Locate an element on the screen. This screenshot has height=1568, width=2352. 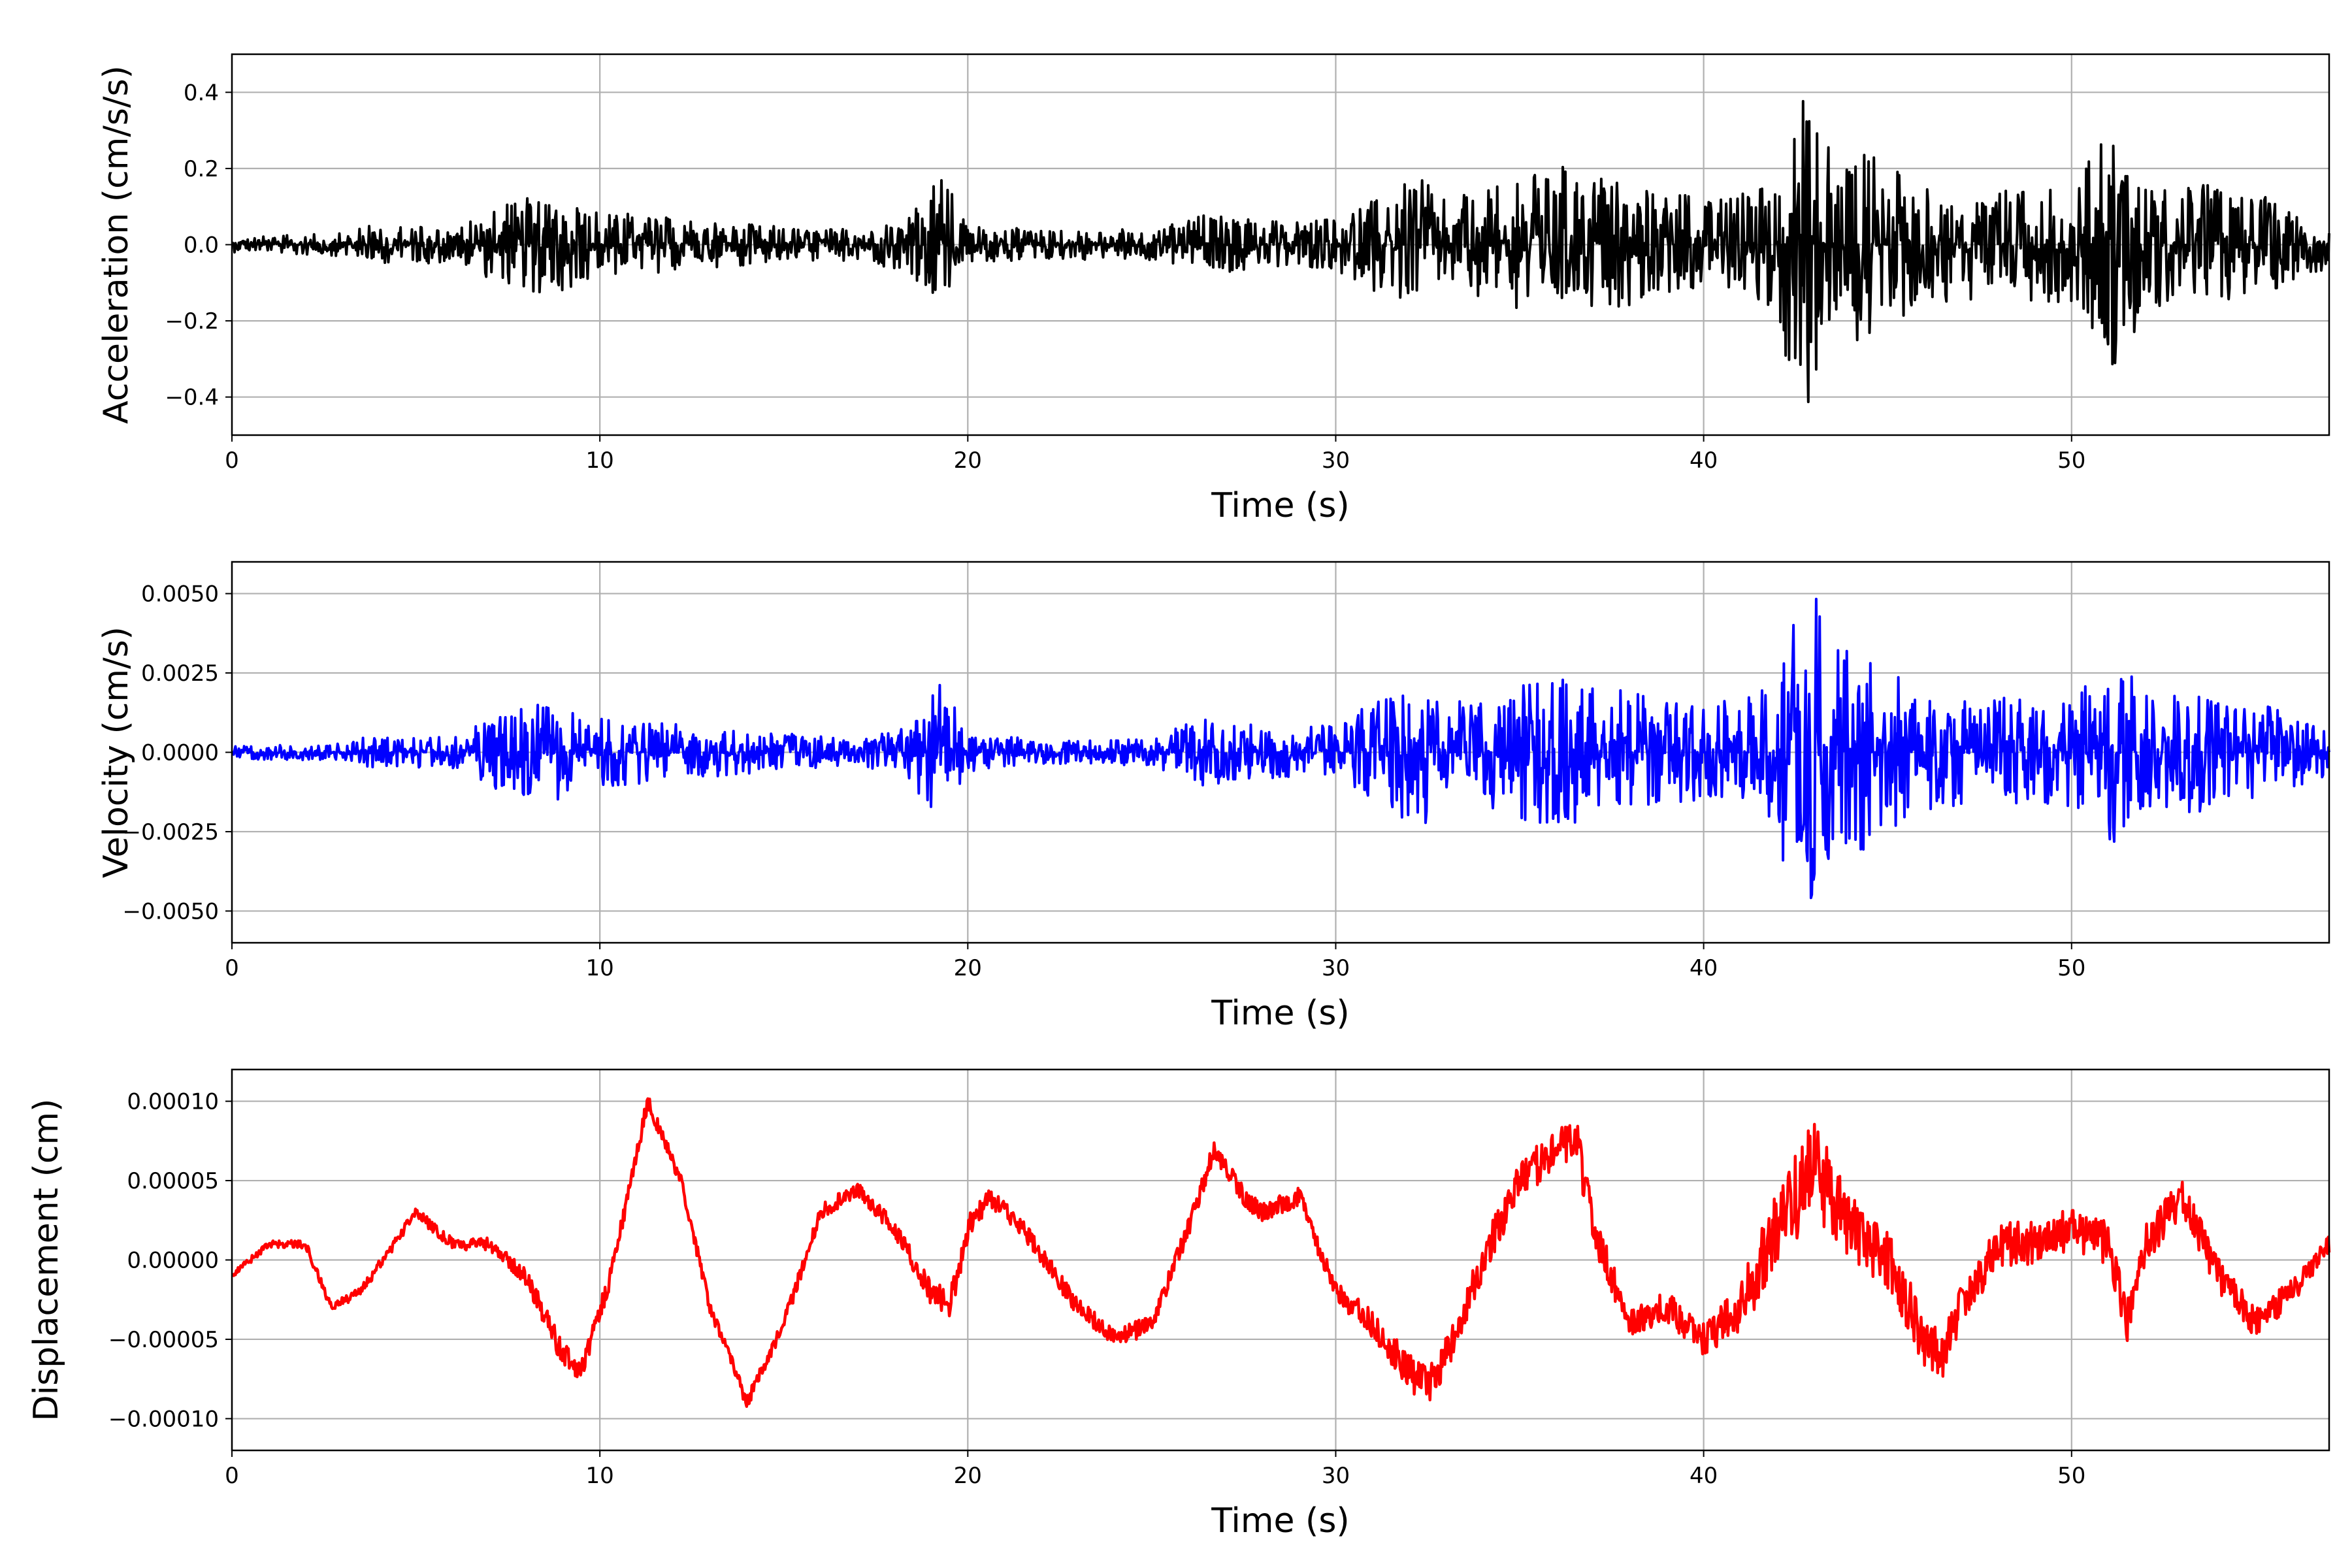
displacement-y-tick-label: 0.00010 is located at coordinates (173, 1102).